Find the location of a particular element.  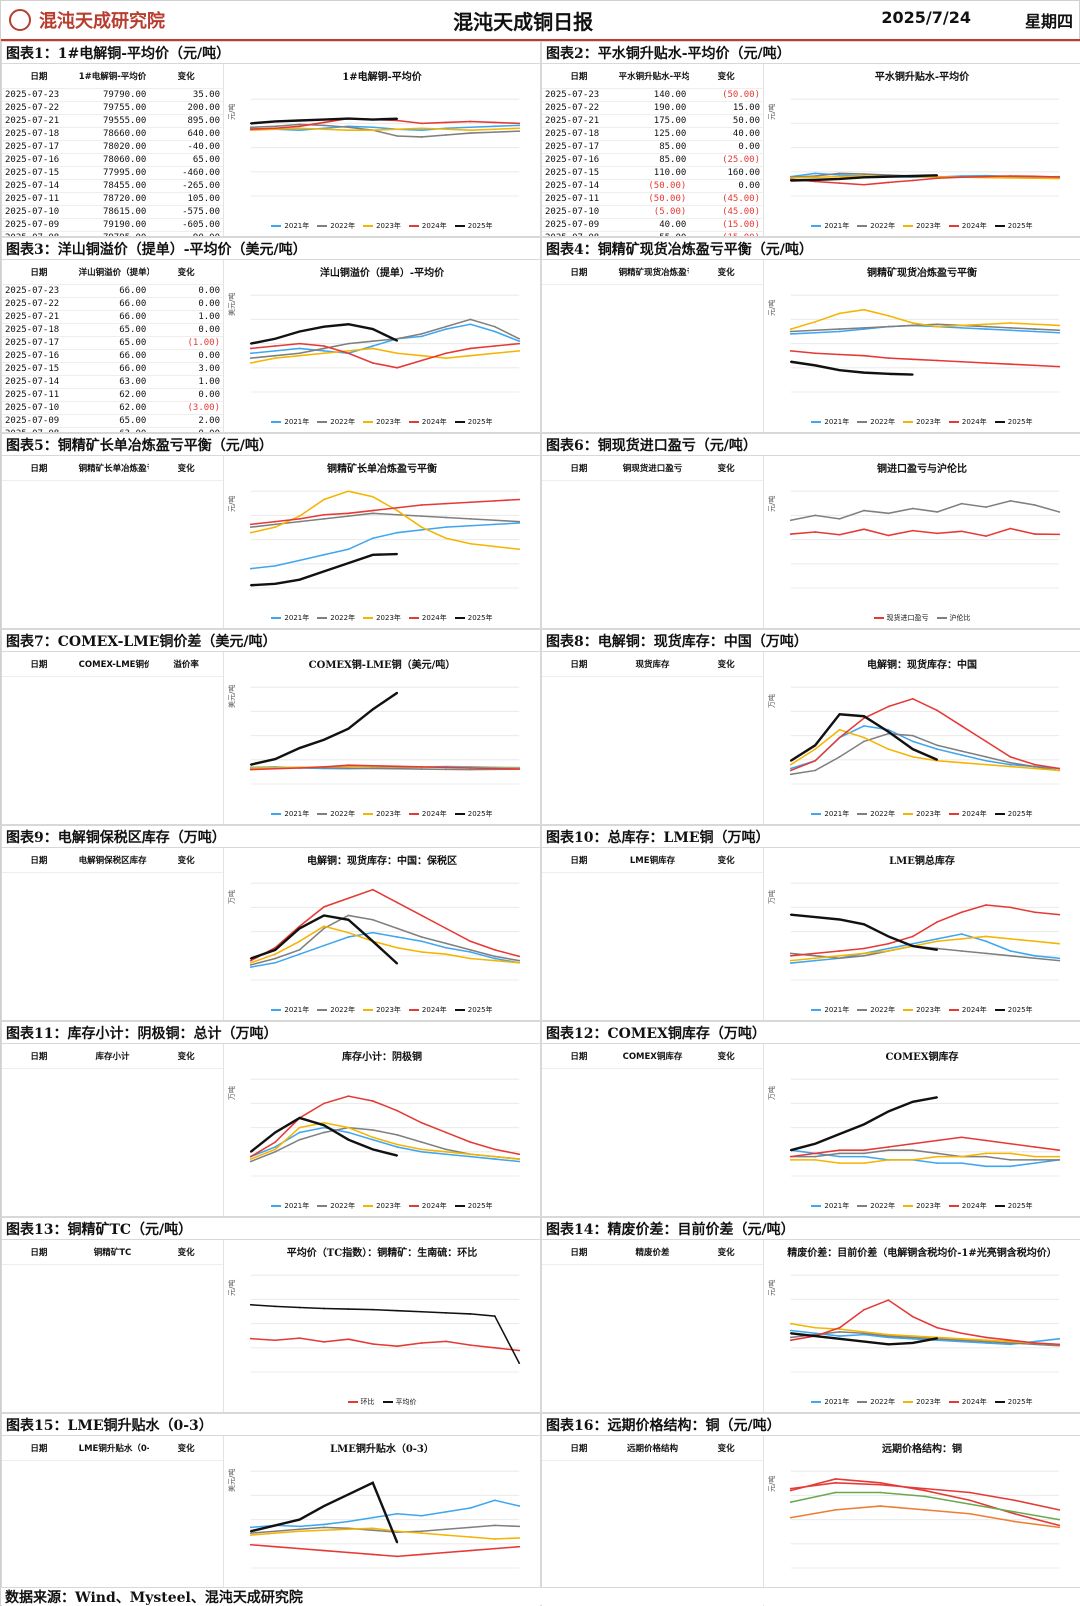

table-cell-2: 190.00 is located at coordinates (652, 108).